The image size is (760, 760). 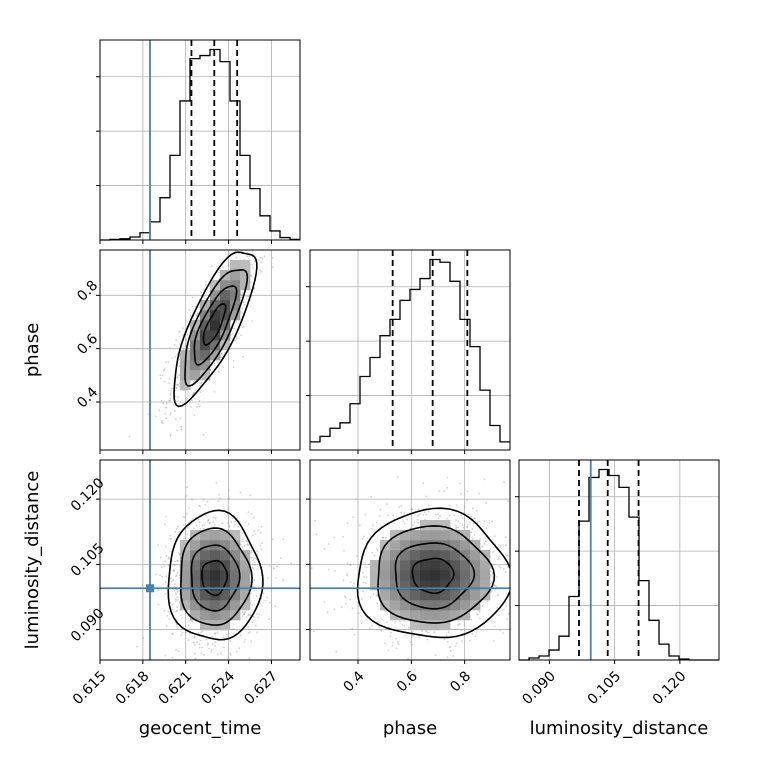 What do you see at coordinates (539, 688) in the screenshot?
I see `x-tick-label: 0.090` at bounding box center [539, 688].